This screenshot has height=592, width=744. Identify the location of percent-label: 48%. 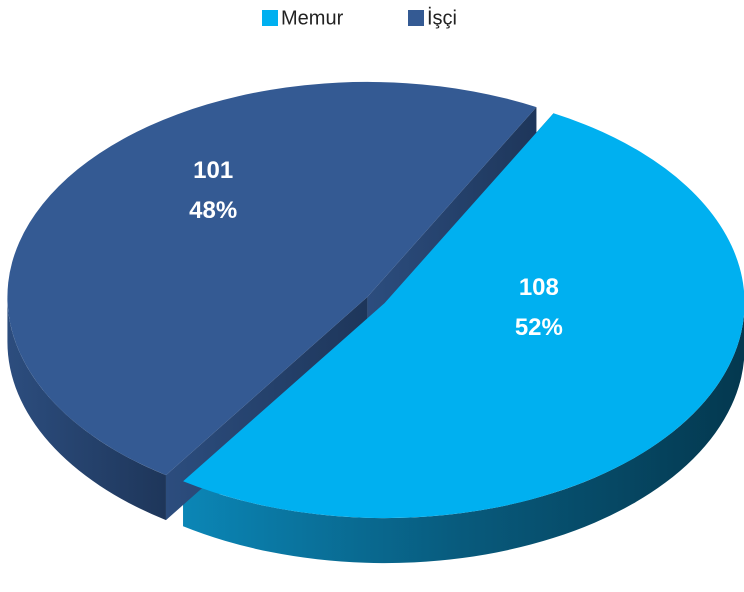
(213, 210).